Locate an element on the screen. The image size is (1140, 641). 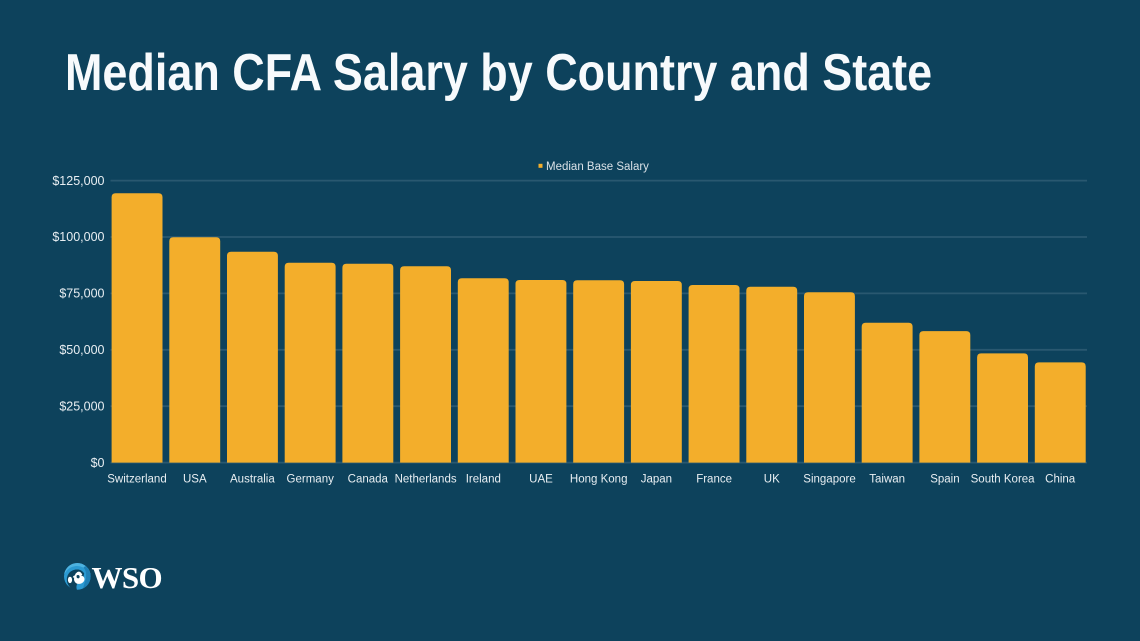
svg-text: Hong Kong is located at coordinates (599, 480).